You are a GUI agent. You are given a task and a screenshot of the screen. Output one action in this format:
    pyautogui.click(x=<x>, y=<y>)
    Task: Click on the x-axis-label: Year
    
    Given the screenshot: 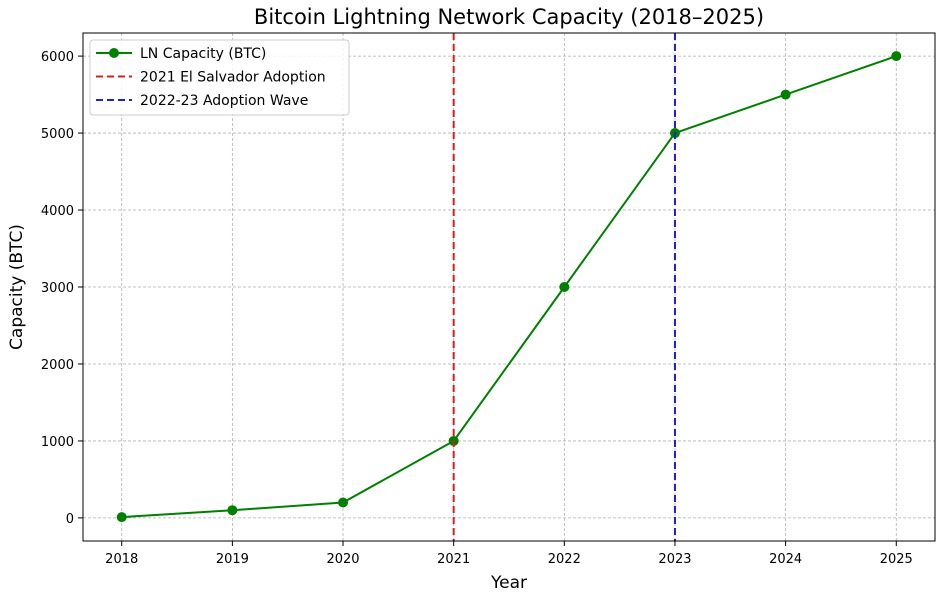 What is the action you would take?
    pyautogui.click(x=508, y=583)
    